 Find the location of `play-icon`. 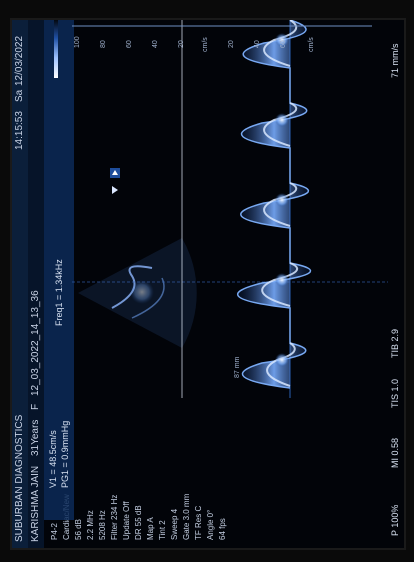

play-icon is located at coordinates (115, 173).